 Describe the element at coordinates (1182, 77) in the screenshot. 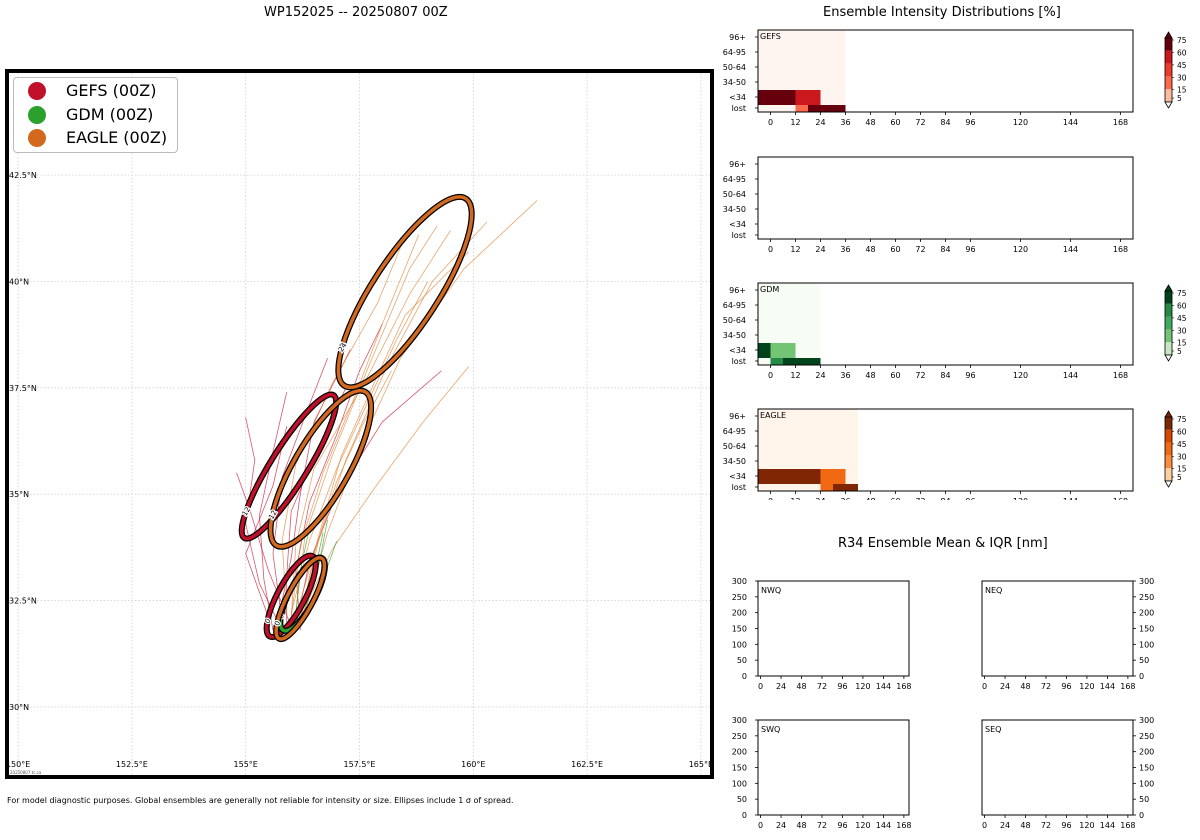

I see `colorbar-label: 30` at that location.